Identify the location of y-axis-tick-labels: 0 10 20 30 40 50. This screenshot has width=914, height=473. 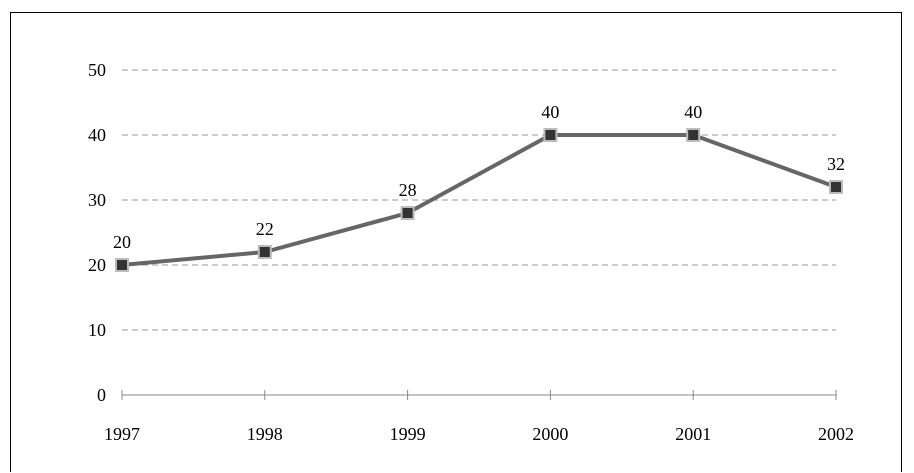
(97, 232).